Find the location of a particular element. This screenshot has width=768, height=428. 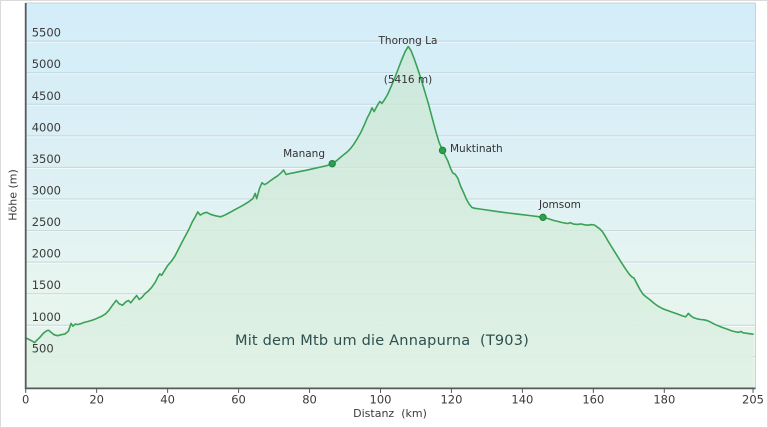

marker-dot-muktinath is located at coordinates (442, 150).